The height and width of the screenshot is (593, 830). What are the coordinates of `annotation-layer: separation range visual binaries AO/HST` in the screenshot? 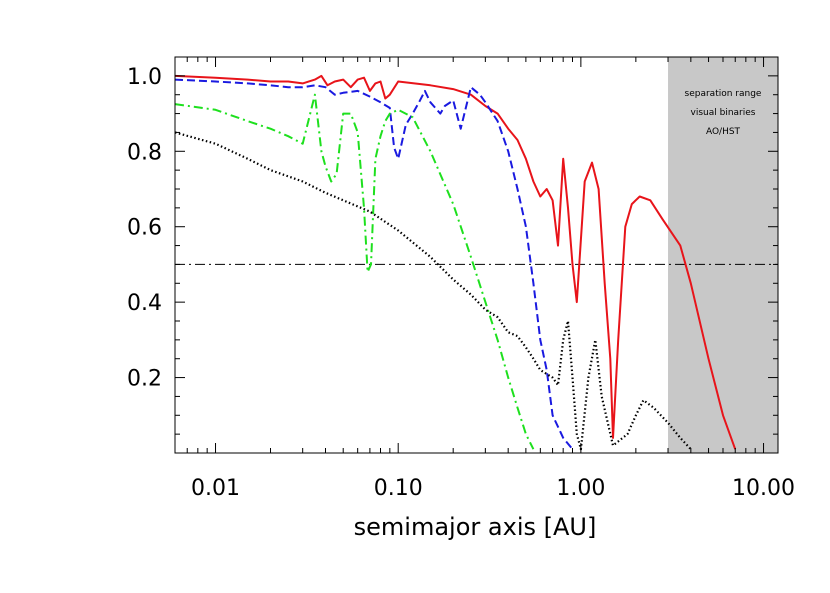 It's located at (723, 113).